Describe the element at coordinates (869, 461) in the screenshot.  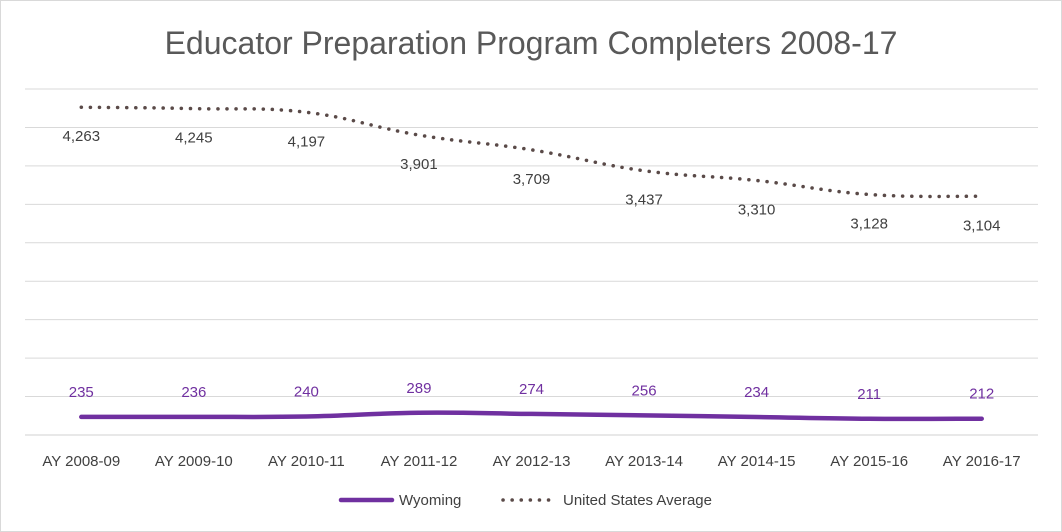
I see `x-tick-label: AY 2015-16` at that location.